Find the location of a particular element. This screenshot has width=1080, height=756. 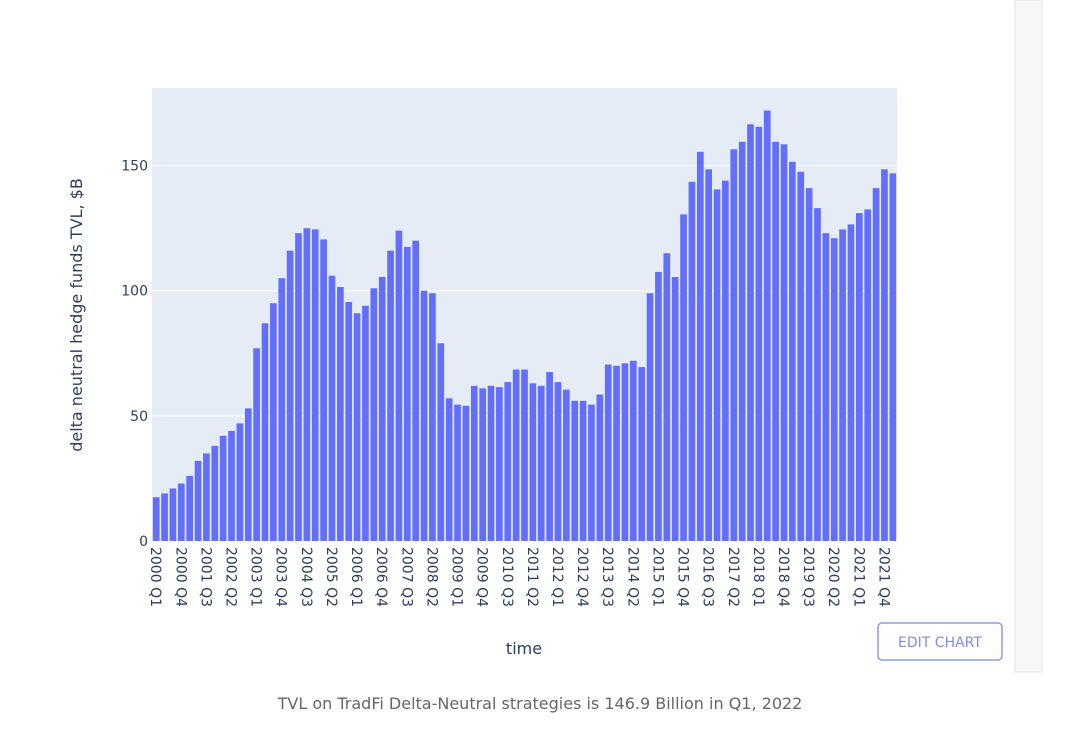

x-tick-label: 2000 Q1 is located at coordinates (155, 577).